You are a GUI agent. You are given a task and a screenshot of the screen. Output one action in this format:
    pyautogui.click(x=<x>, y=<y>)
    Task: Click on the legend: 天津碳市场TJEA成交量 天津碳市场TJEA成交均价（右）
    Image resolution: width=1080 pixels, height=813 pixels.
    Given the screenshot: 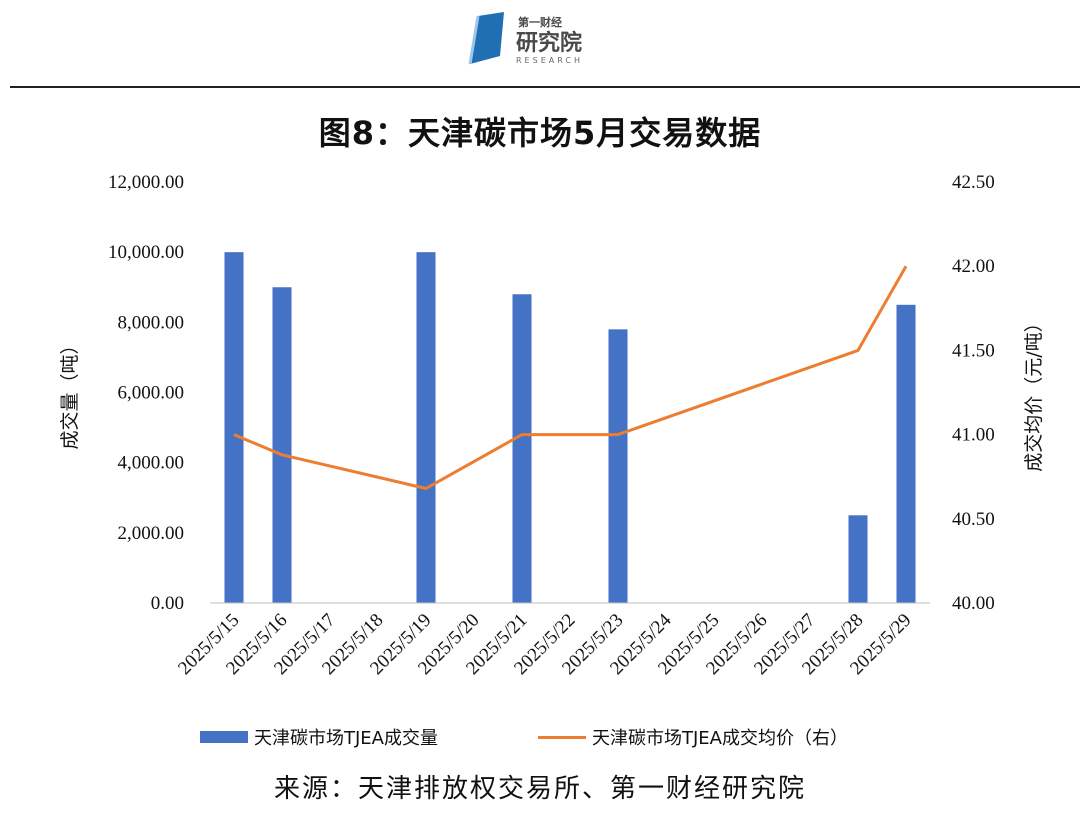 What is the action you would take?
    pyautogui.click(x=540, y=739)
    